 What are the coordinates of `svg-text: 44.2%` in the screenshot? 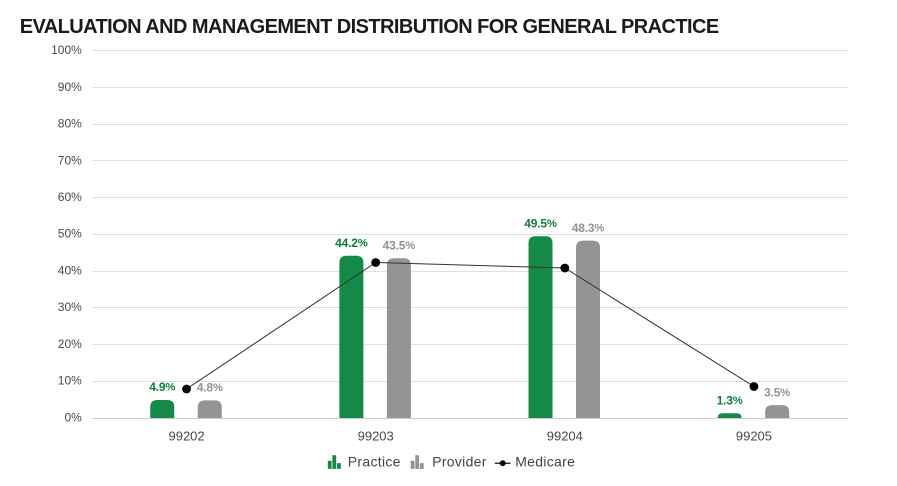 It's located at (351, 243).